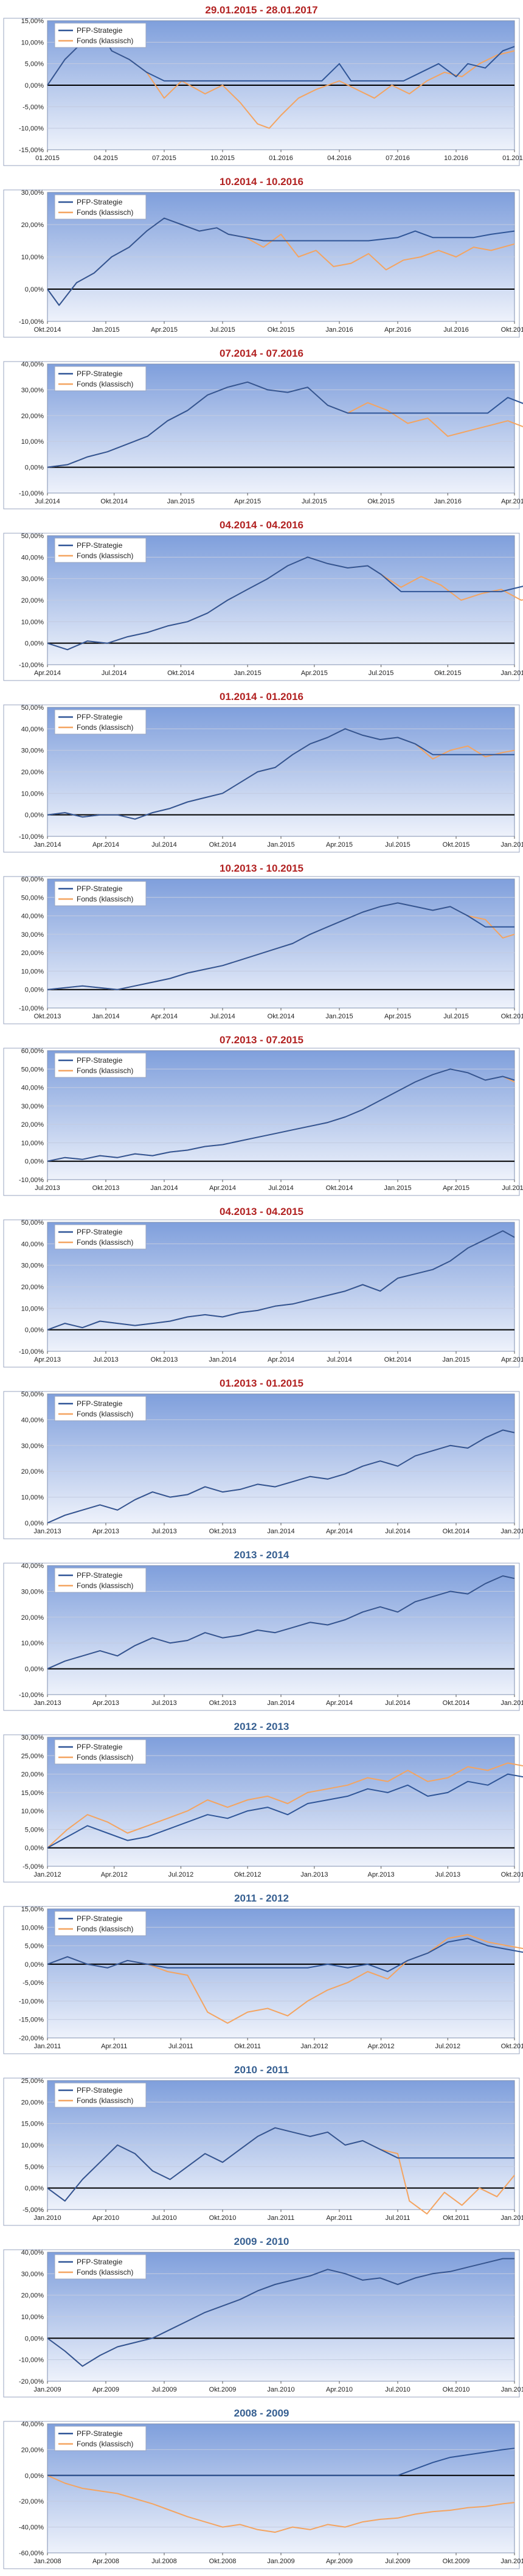 The width and height of the screenshot is (523, 2576). I want to click on x-tick-label: Okt.2016, so click(512, 330).